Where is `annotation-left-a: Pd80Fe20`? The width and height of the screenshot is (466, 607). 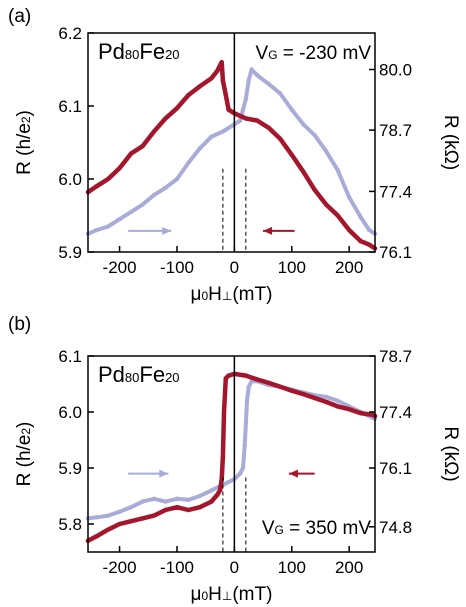 annotation-left-a: Pd80Fe20 is located at coordinates (139, 51).